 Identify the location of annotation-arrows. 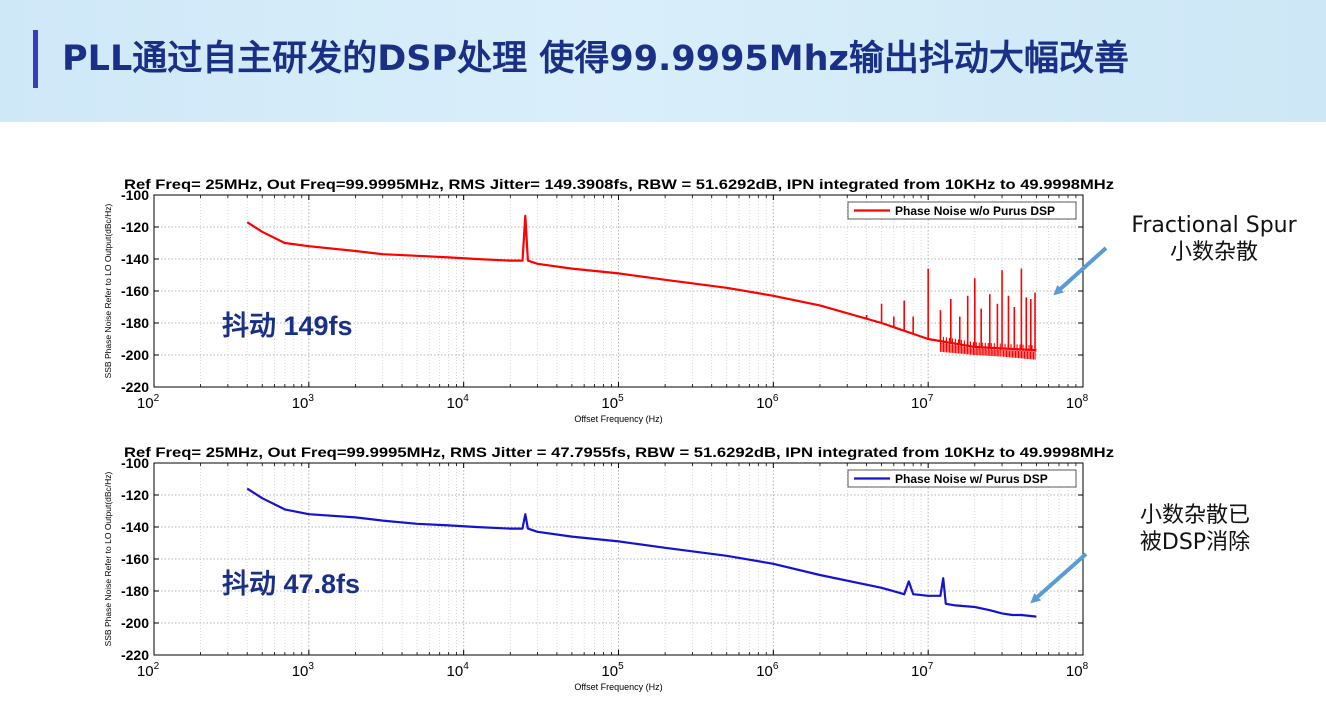
(1069, 425).